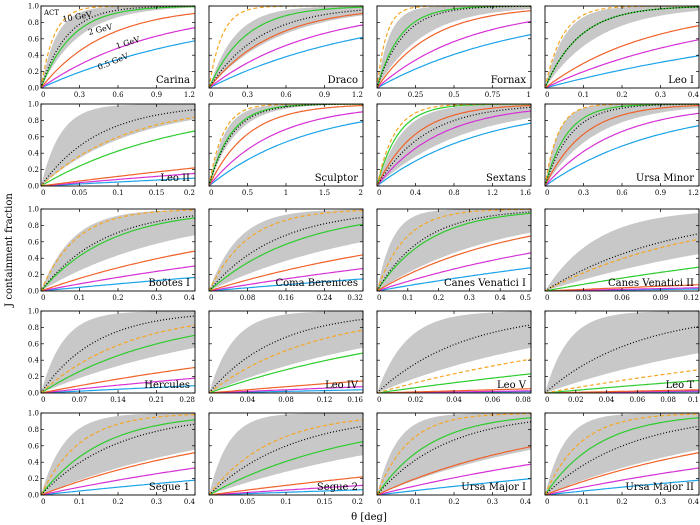  I want to click on act-tag: ACT, so click(51, 13).